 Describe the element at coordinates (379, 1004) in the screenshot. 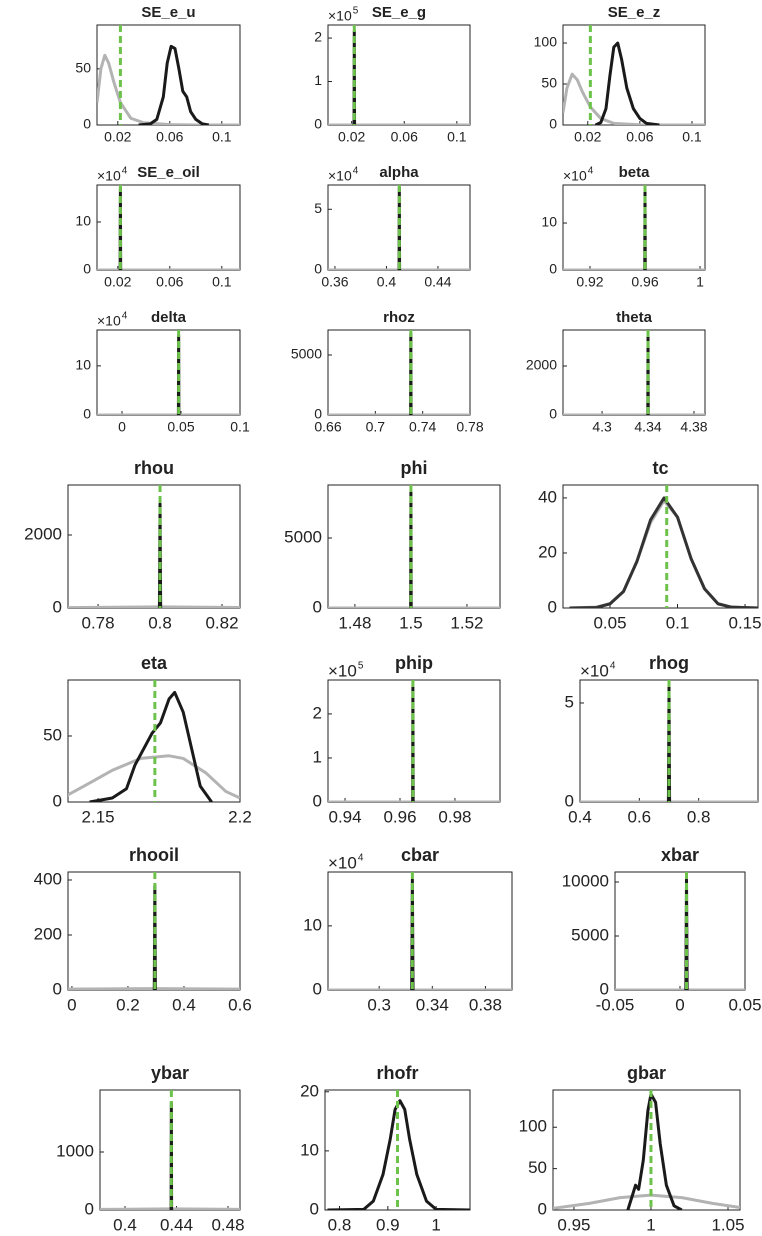

I see `x-tick-label: 0.3` at that location.